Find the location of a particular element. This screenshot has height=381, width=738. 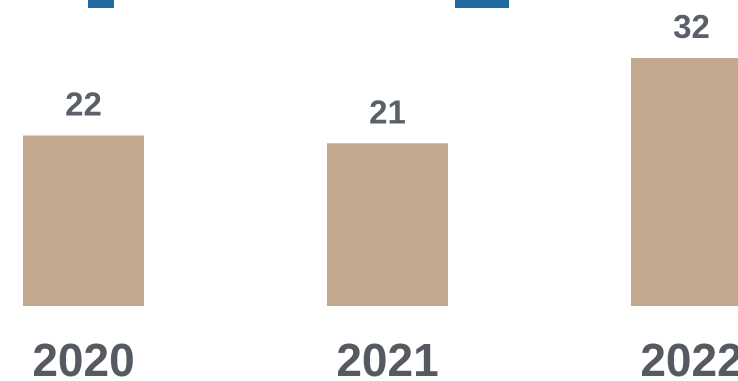

value-label-2021: 21 is located at coordinates (387, 111).